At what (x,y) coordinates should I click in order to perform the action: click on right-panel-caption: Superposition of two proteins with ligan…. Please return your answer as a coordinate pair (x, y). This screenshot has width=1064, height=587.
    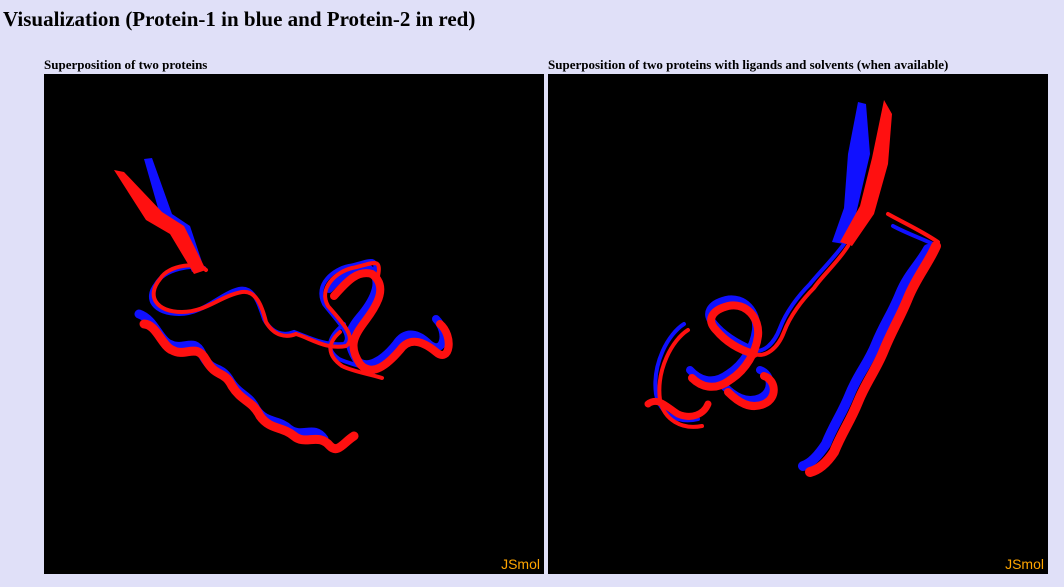
    Looking at the image, I should click on (748, 64).